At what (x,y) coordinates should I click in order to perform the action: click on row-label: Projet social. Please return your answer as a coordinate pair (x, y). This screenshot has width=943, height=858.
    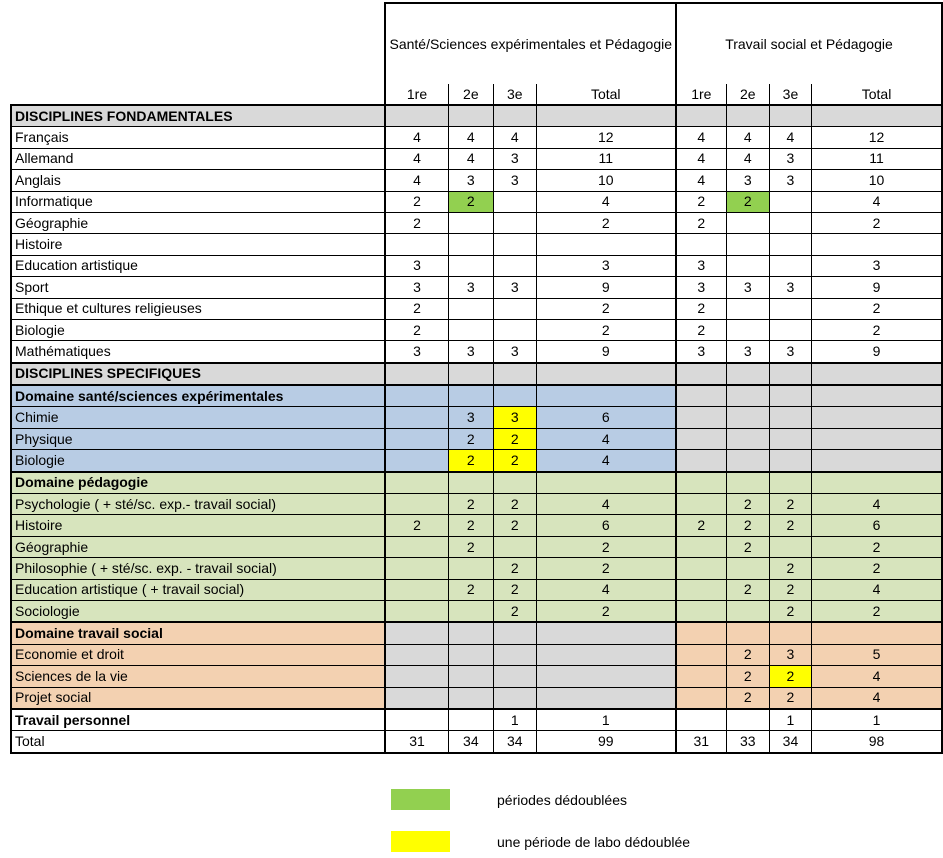
    Looking at the image, I should click on (198, 698).